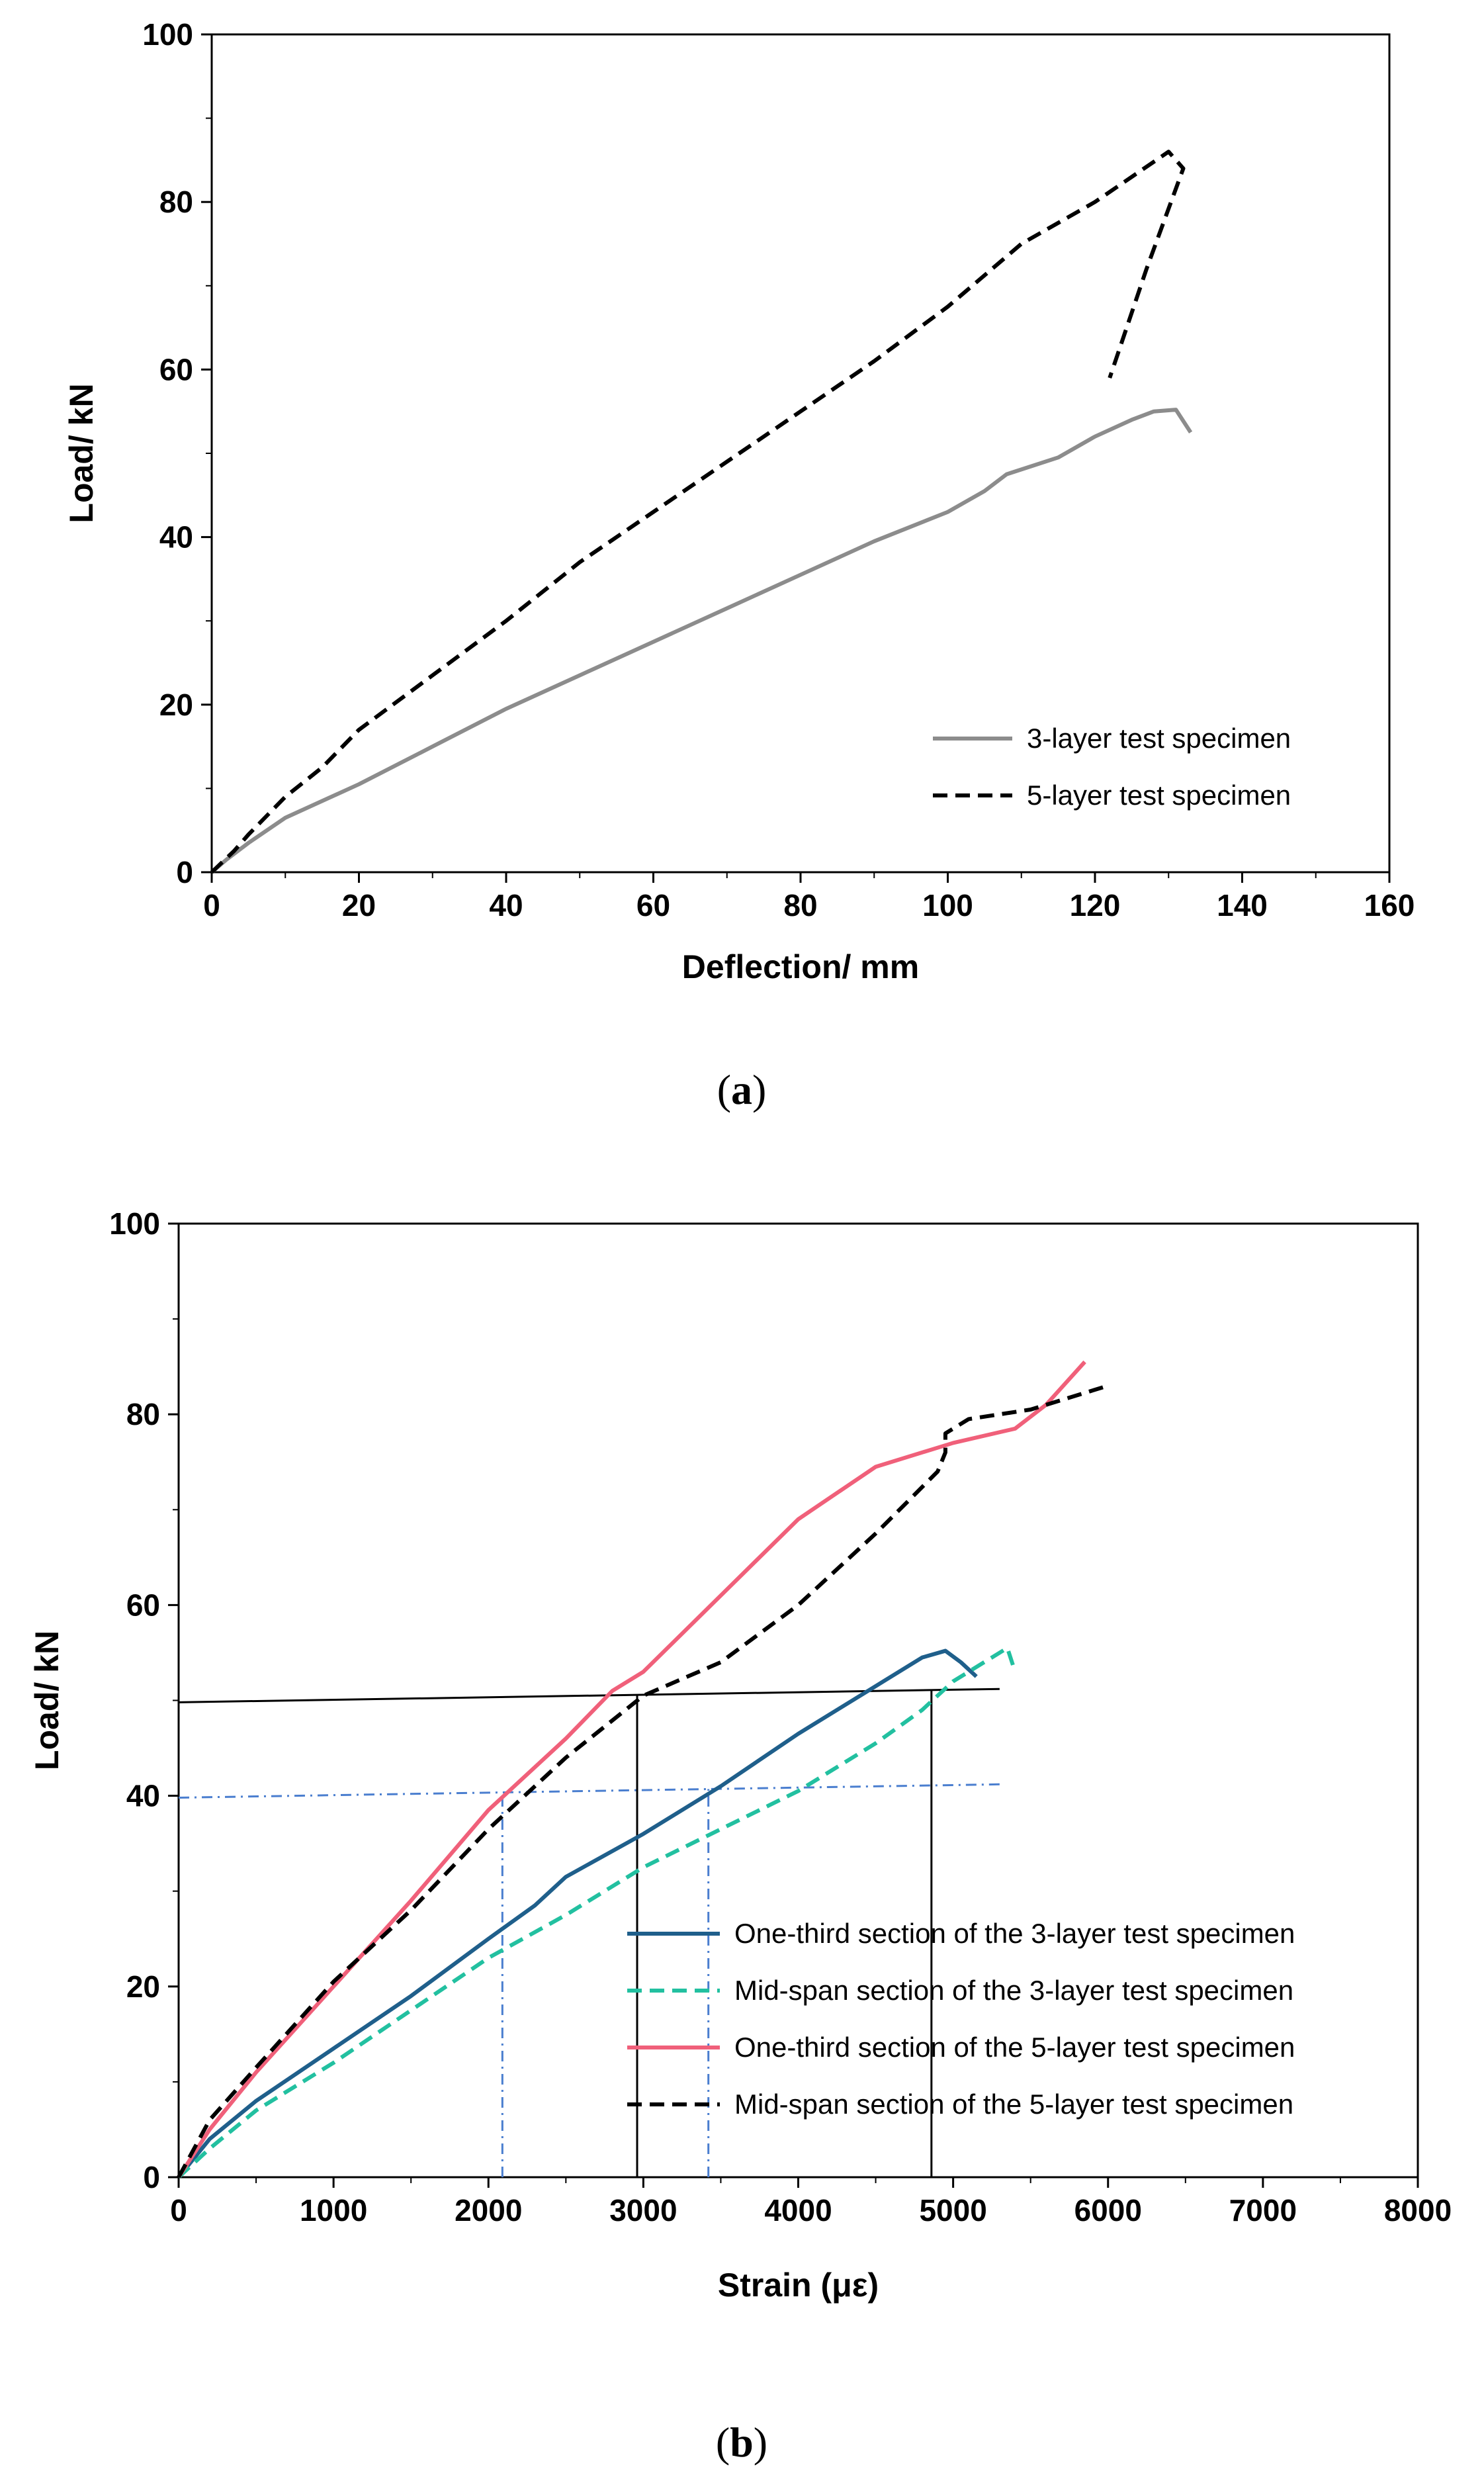 The width and height of the screenshot is (1484, 2475). I want to click on panel-a-caption-letter: a, so click(742, 1089).